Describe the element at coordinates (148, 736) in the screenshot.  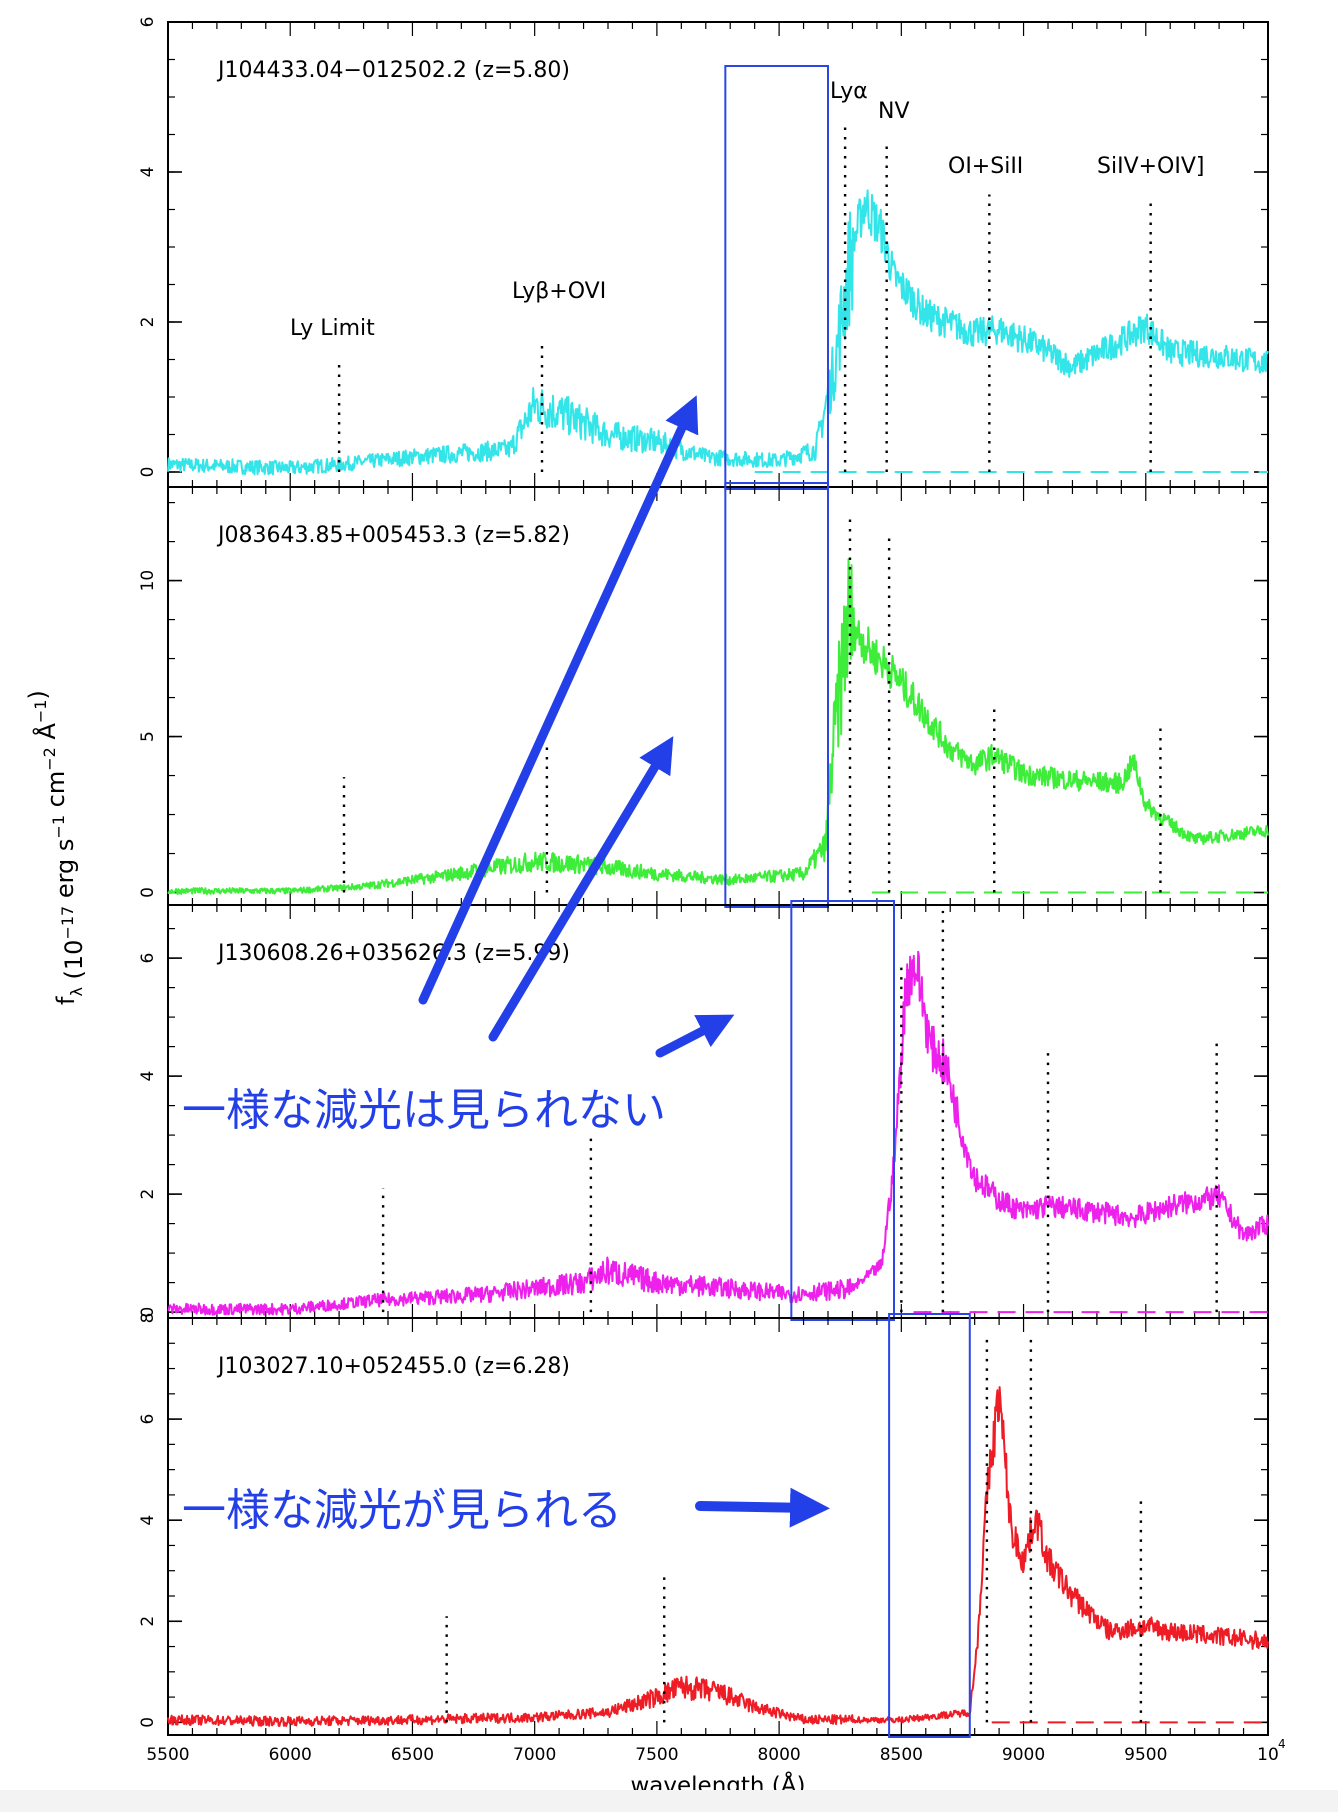
I see `y-tick-label: 5` at that location.